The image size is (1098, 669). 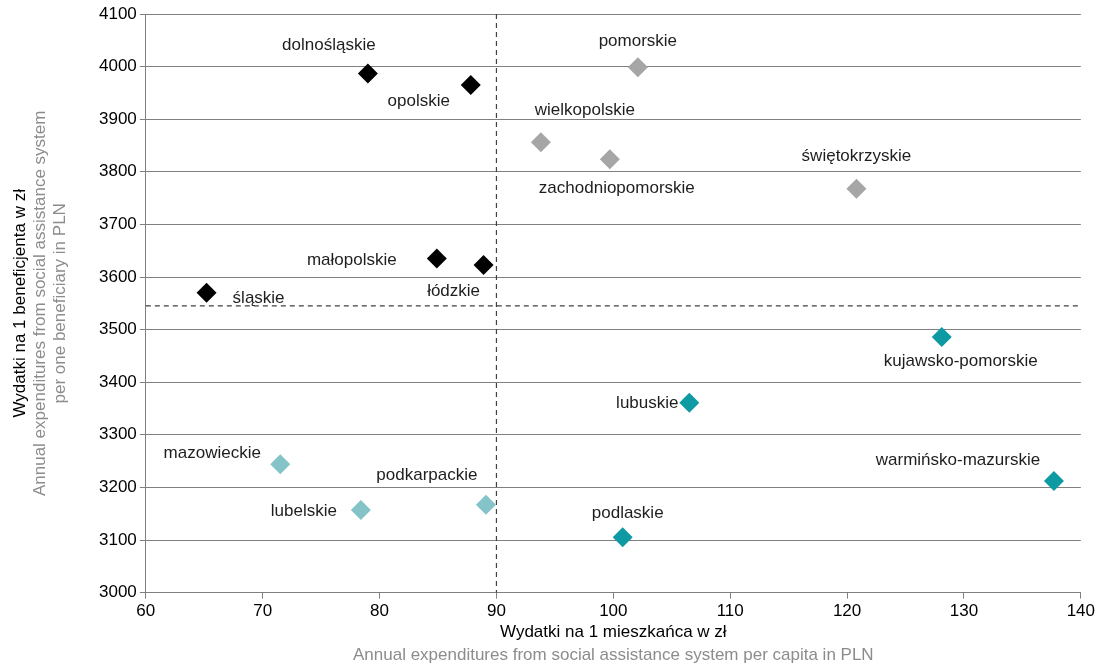 I want to click on annotation: warmińsko-mazurskie, so click(x=957, y=459).